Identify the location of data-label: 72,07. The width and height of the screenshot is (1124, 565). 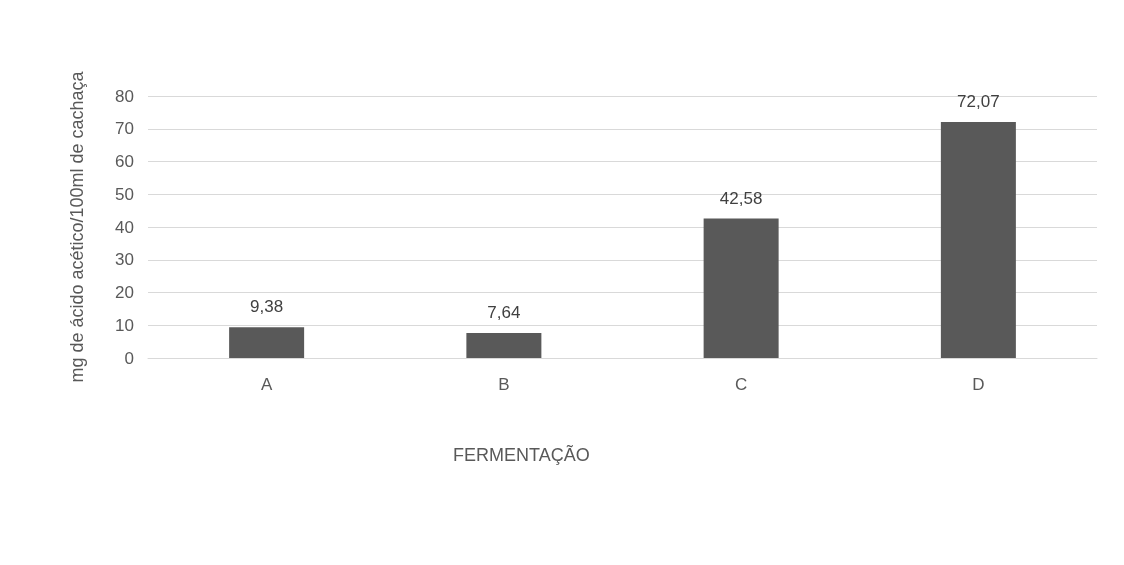
(978, 101).